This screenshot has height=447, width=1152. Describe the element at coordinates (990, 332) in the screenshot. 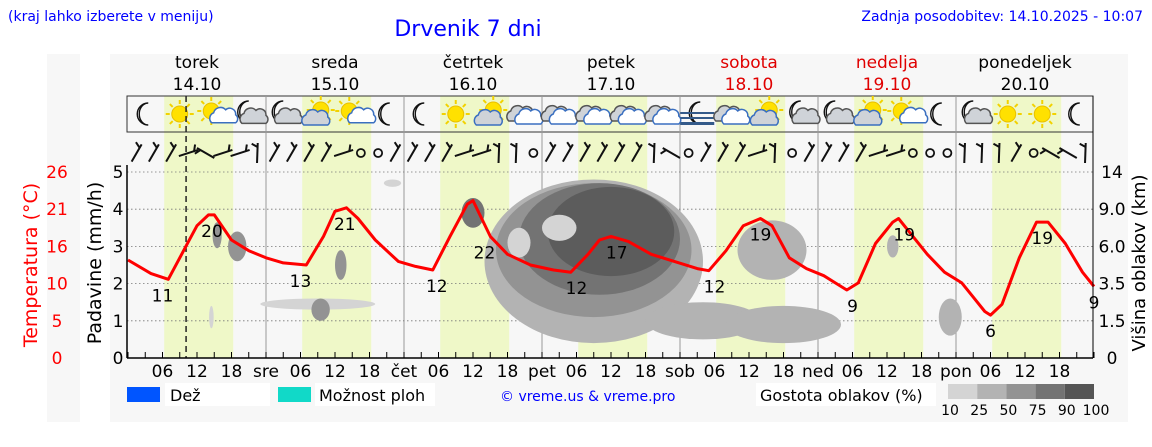

I see `temp-label: 6` at that location.